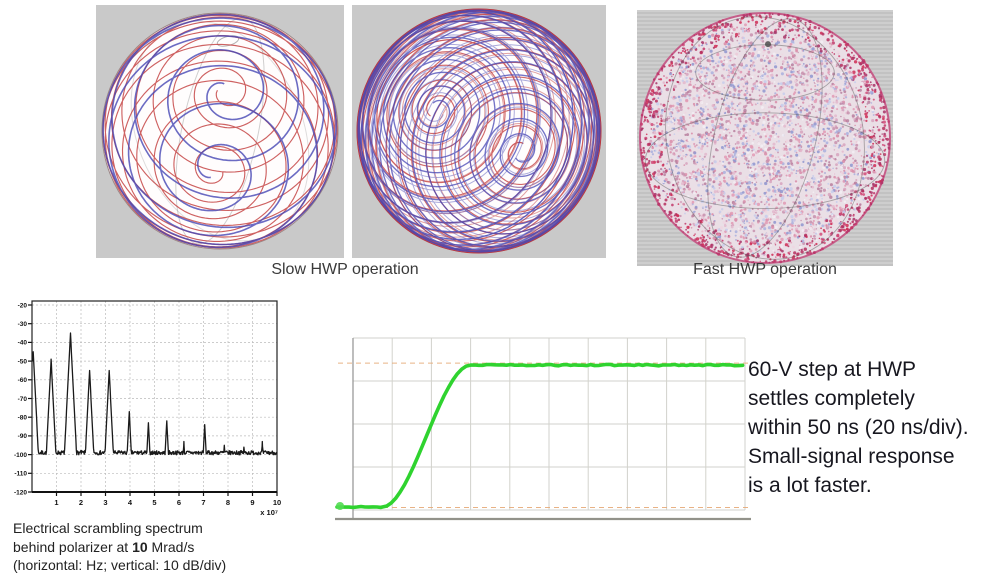 Image resolution: width=1000 pixels, height=580 pixels. Describe the element at coordinates (20, 474) in the screenshot. I see `svg-text: -110` at that location.